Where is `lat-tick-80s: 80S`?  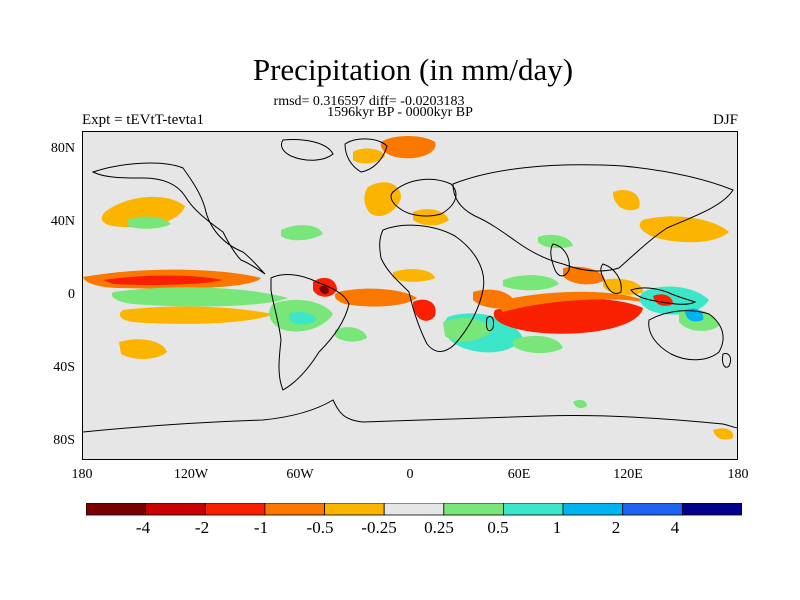 lat-tick-80s: 80S is located at coordinates (64, 440).